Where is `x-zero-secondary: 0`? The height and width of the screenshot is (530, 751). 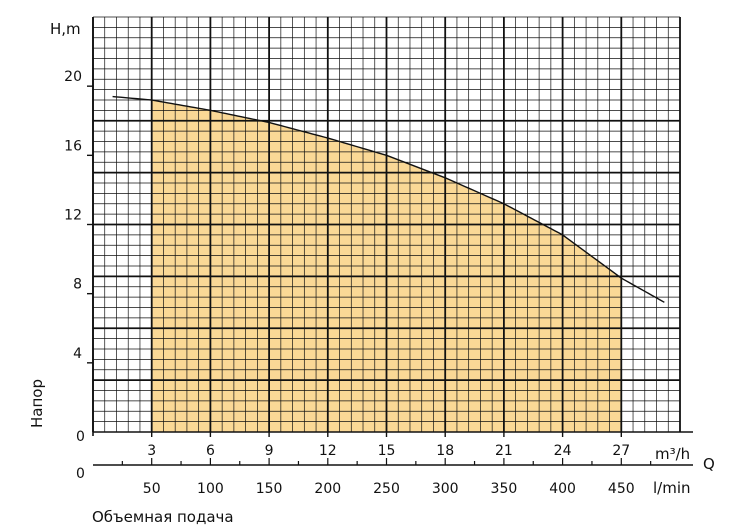
x-zero-secondary: 0 is located at coordinates (80, 474).